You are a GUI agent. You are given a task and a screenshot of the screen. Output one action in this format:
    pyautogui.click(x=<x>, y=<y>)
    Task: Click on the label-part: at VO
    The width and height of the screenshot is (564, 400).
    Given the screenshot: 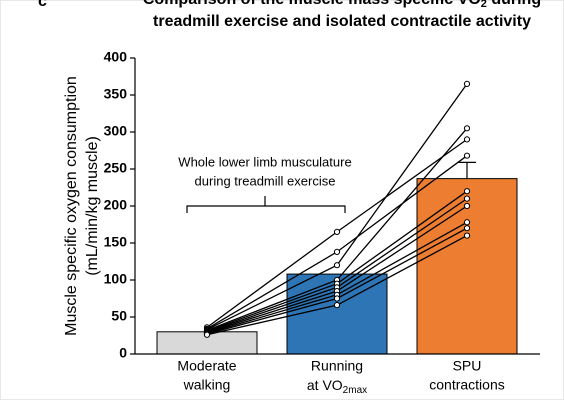 What is the action you would take?
    pyautogui.click(x=325, y=385)
    